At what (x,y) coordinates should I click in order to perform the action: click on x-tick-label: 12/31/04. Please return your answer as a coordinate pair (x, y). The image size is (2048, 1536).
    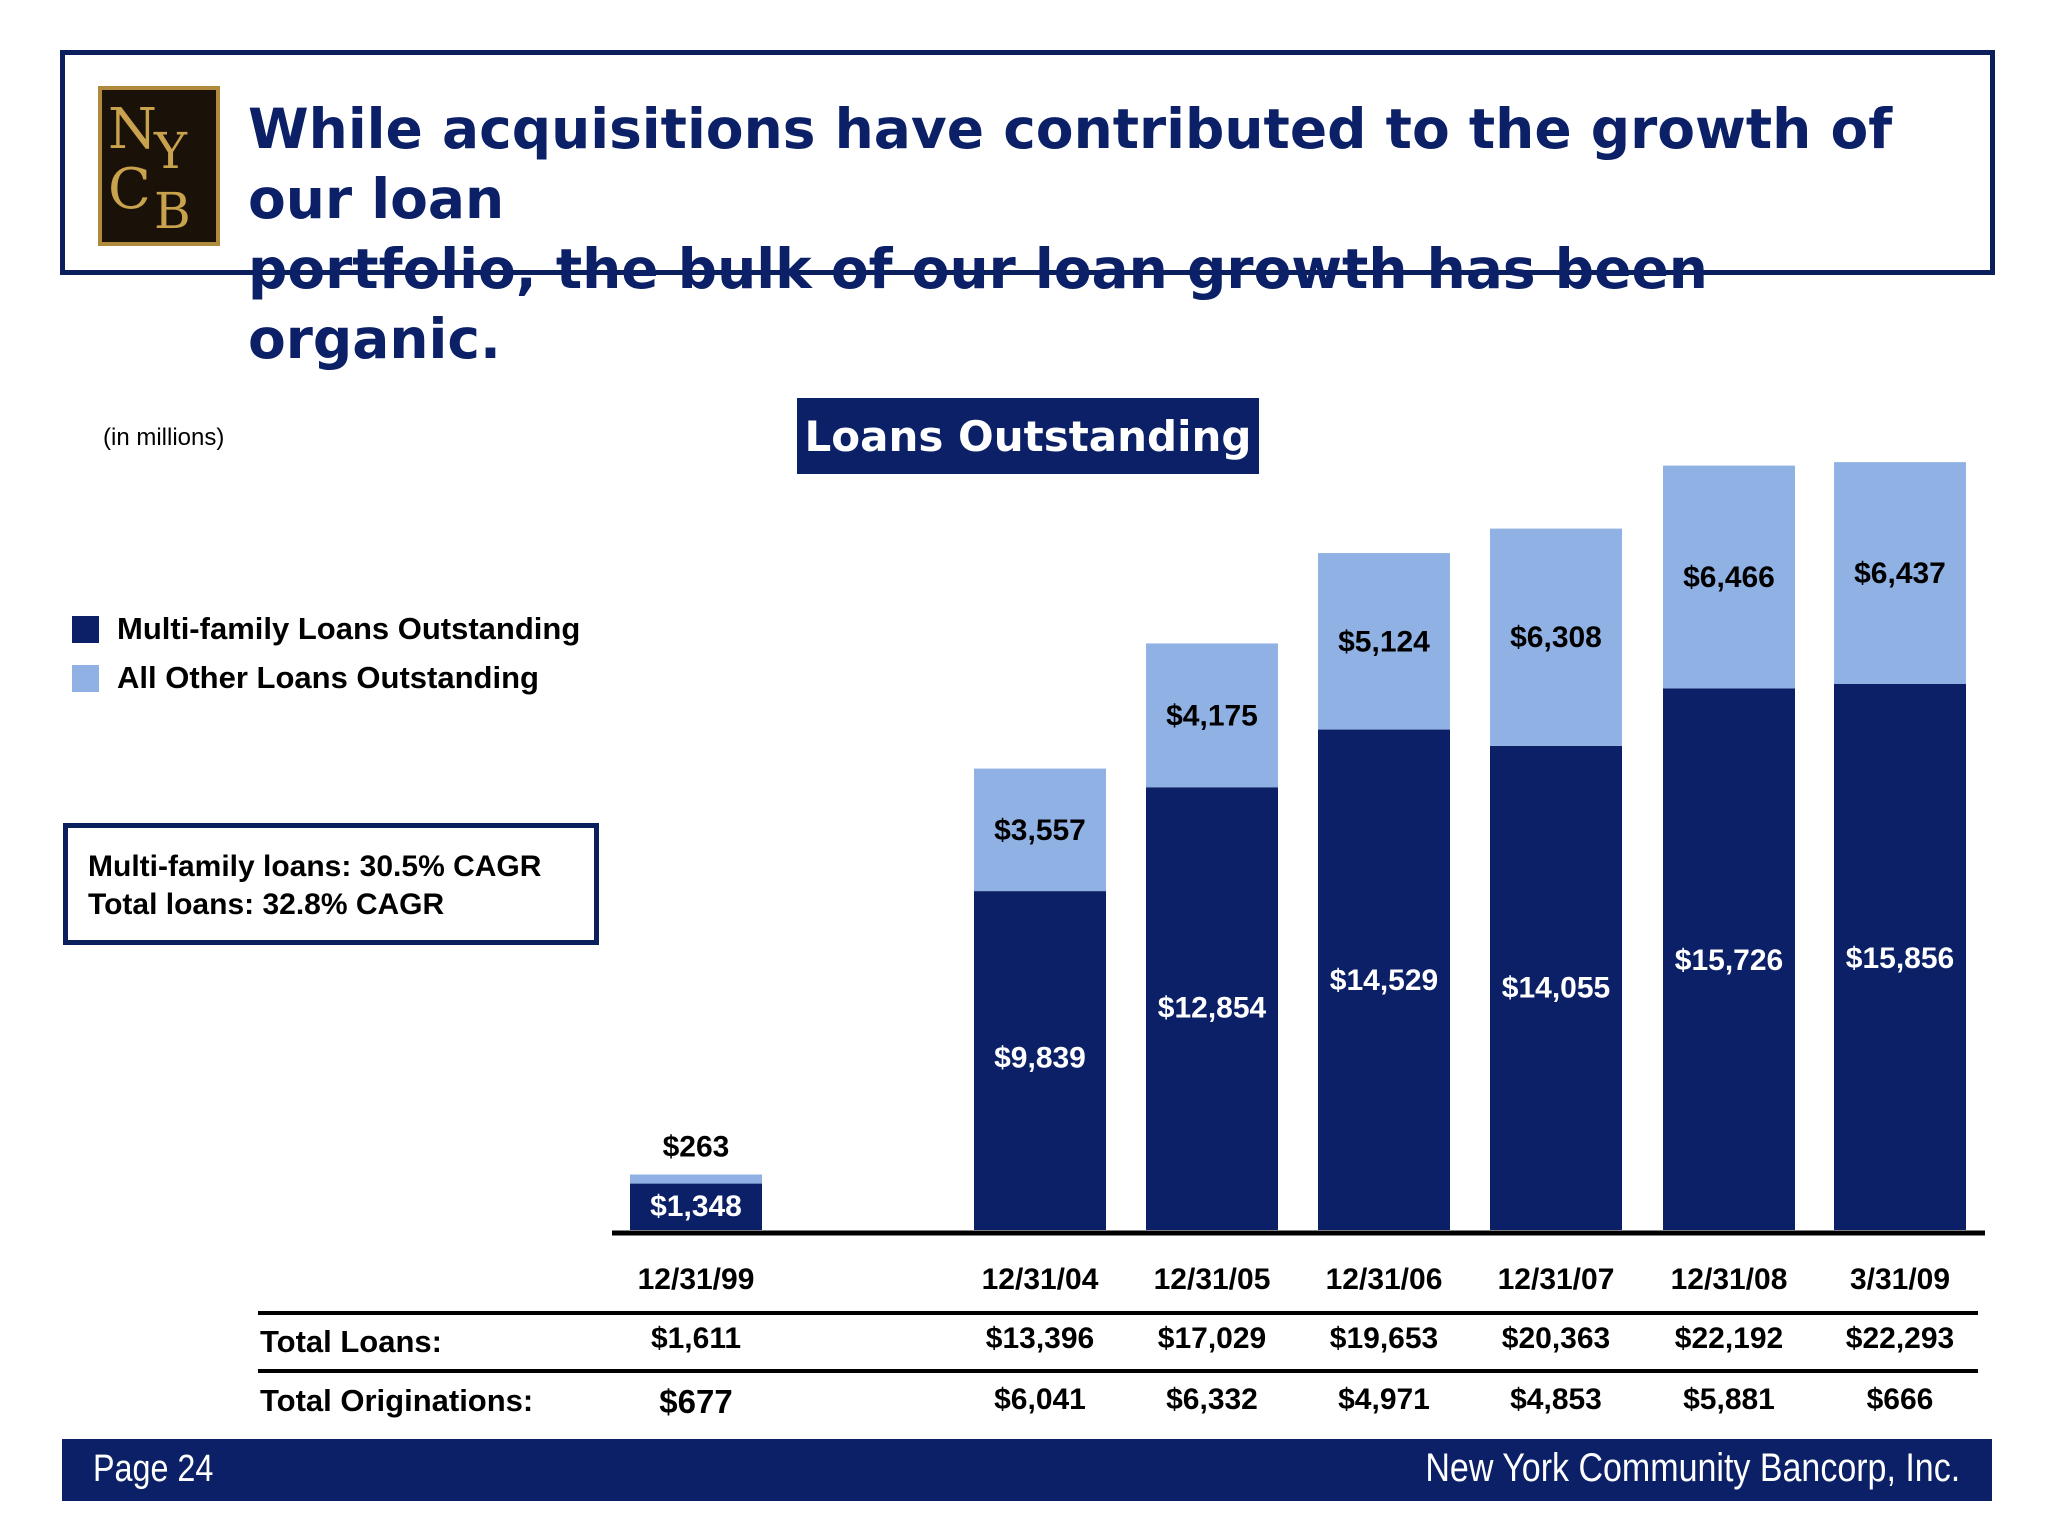
    Looking at the image, I should click on (1040, 1279).